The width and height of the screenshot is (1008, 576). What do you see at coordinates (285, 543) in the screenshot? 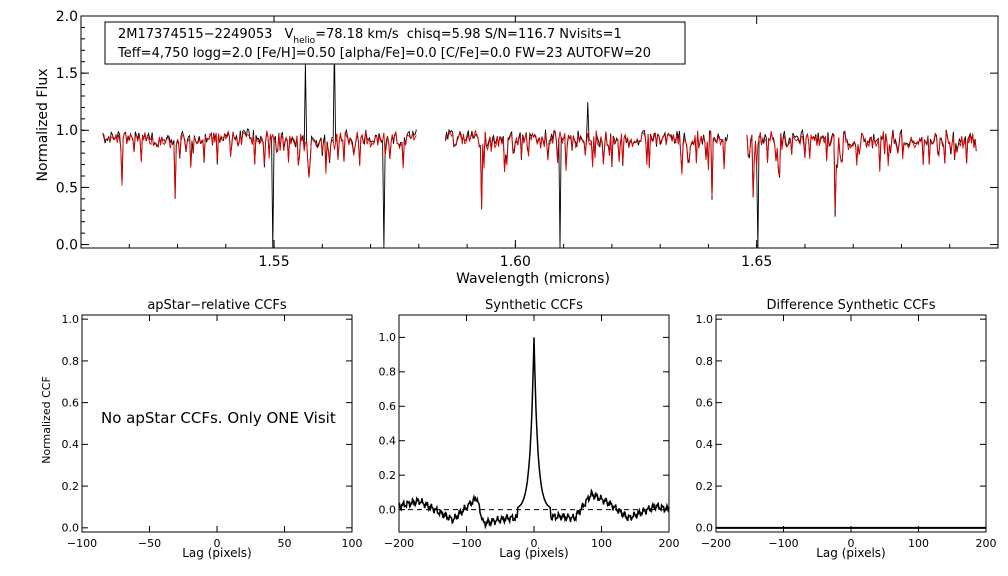
I see `apstar-ccf-x-tick-label: 50` at bounding box center [285, 543].